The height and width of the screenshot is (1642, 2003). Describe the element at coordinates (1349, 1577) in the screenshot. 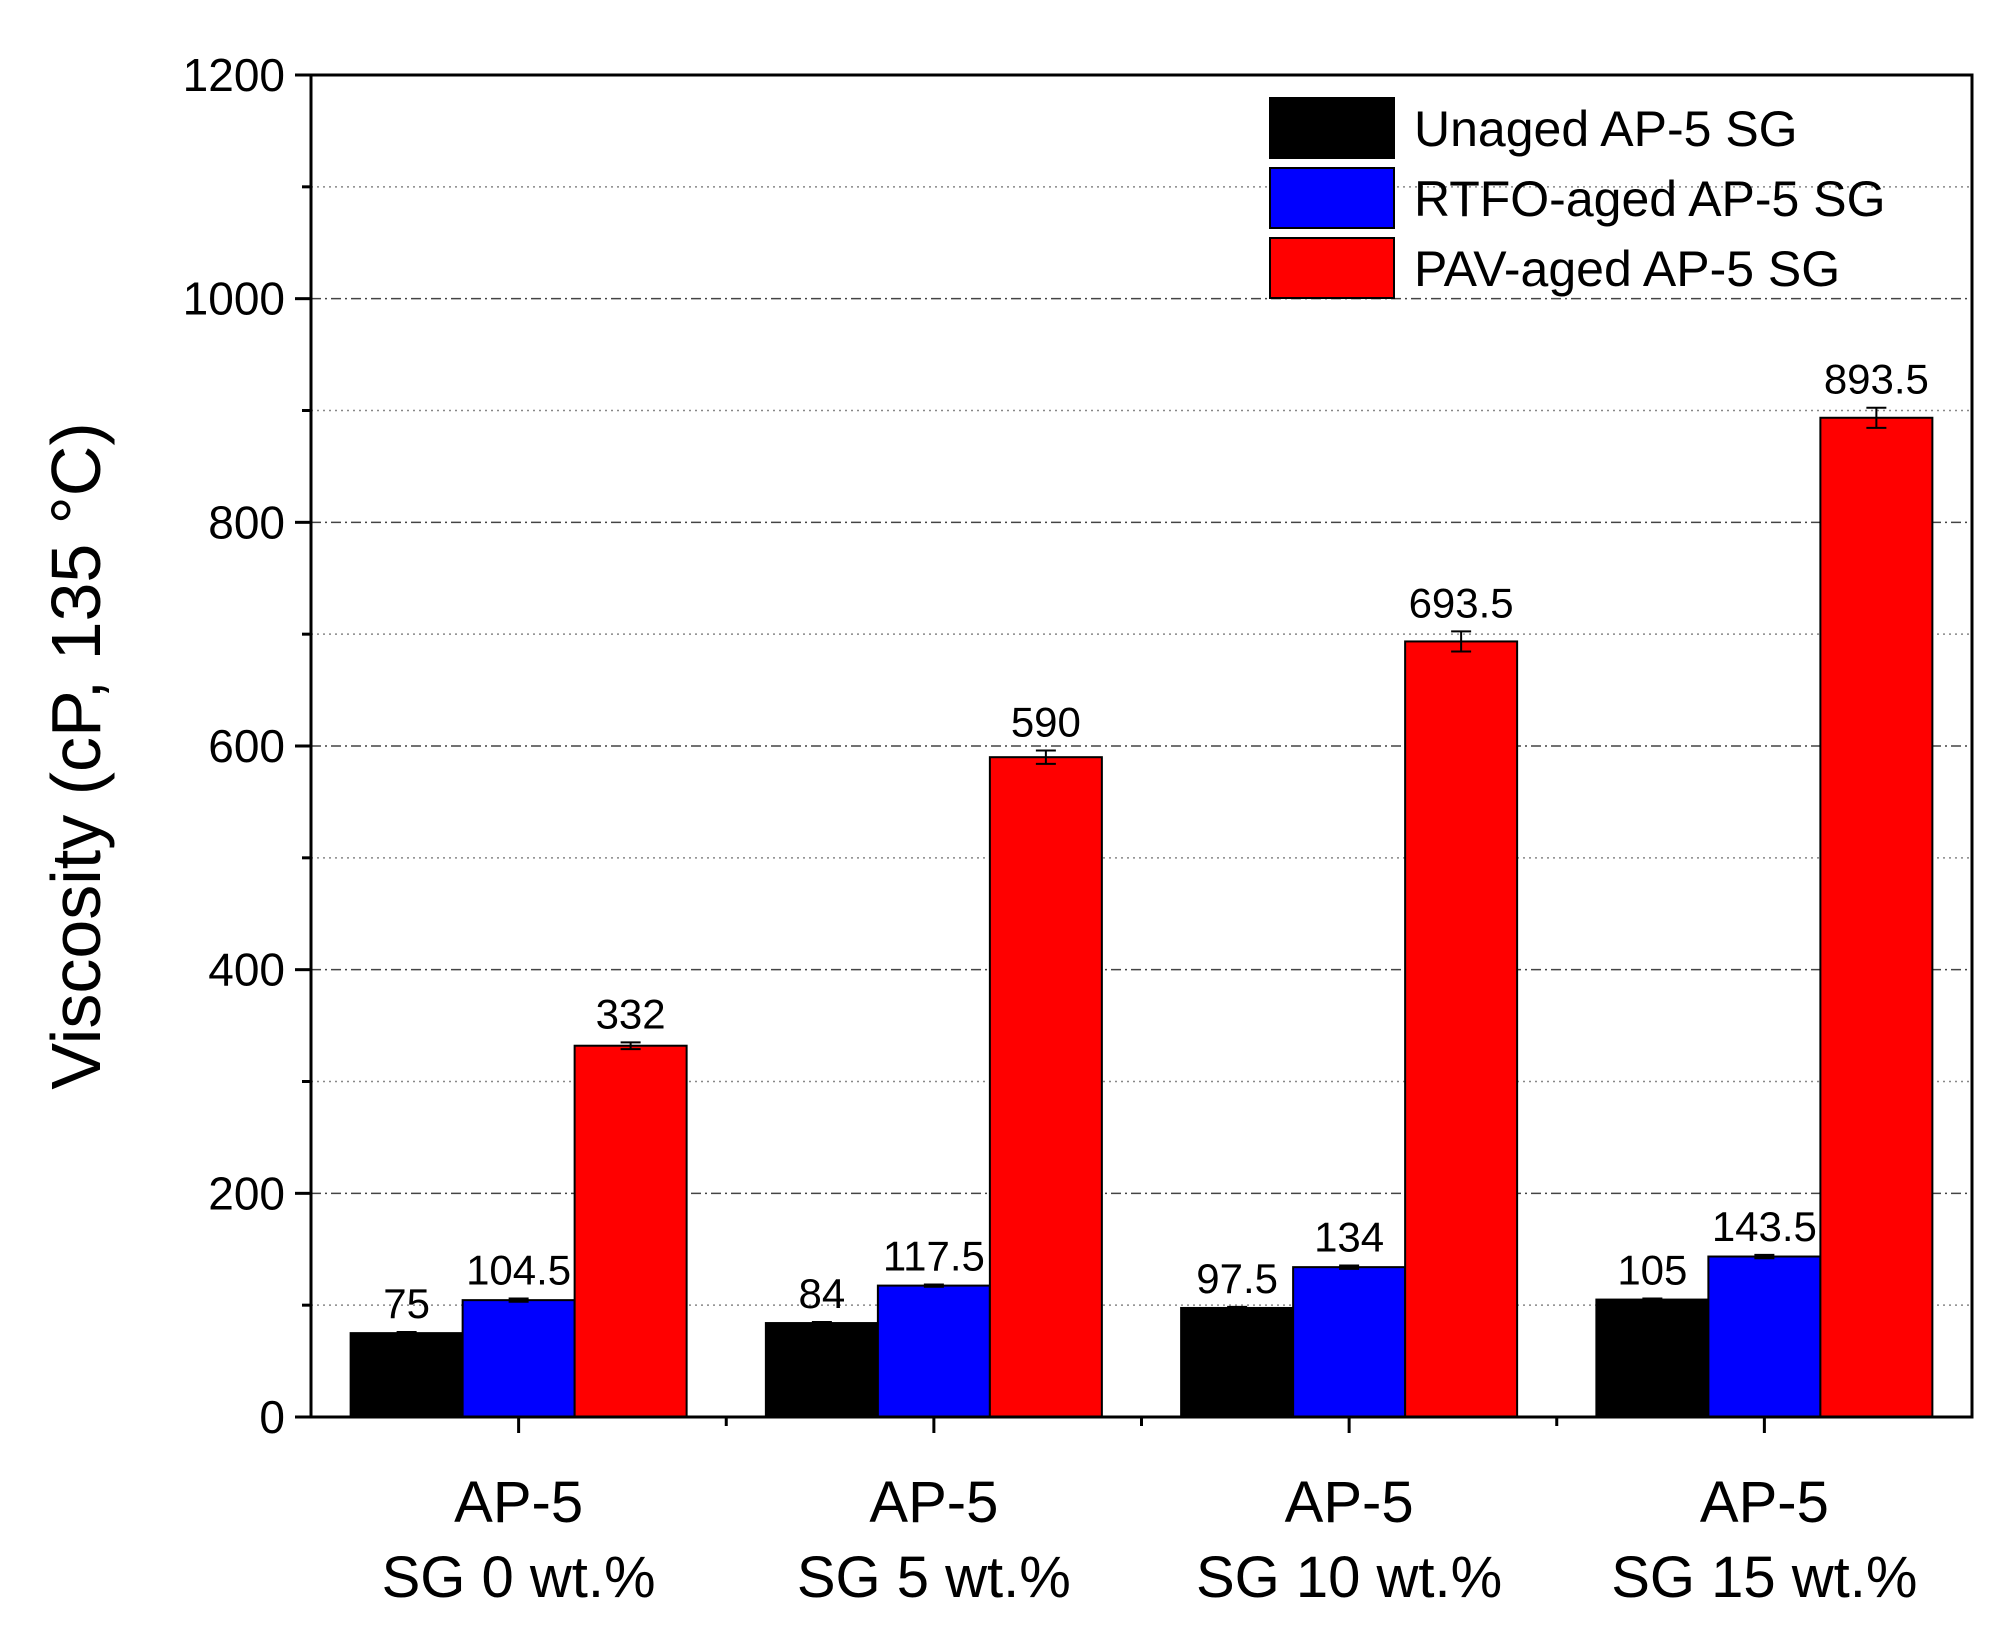

I see `x-category-label-line2: SG 10 wt.%` at that location.